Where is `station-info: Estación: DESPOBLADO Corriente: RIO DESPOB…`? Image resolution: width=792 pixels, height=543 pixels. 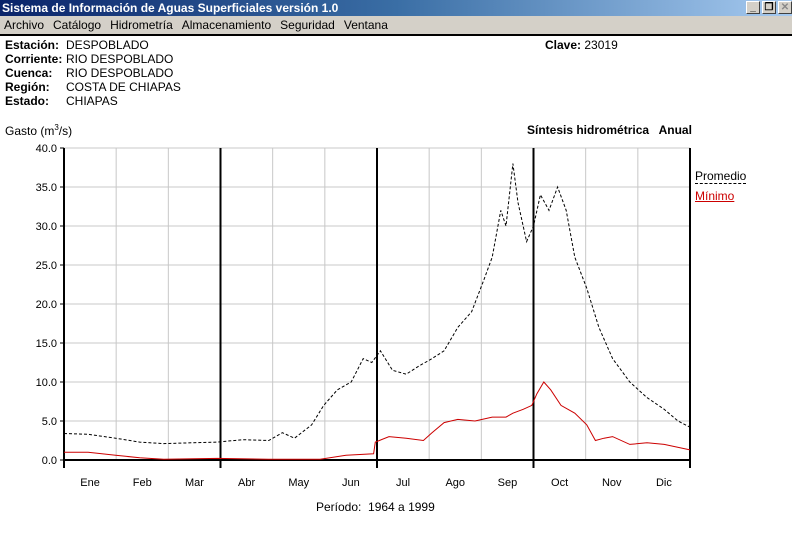
station-info: Estación: DESPOBLADO Corriente: RIO DESPOB… is located at coordinates (93, 73).